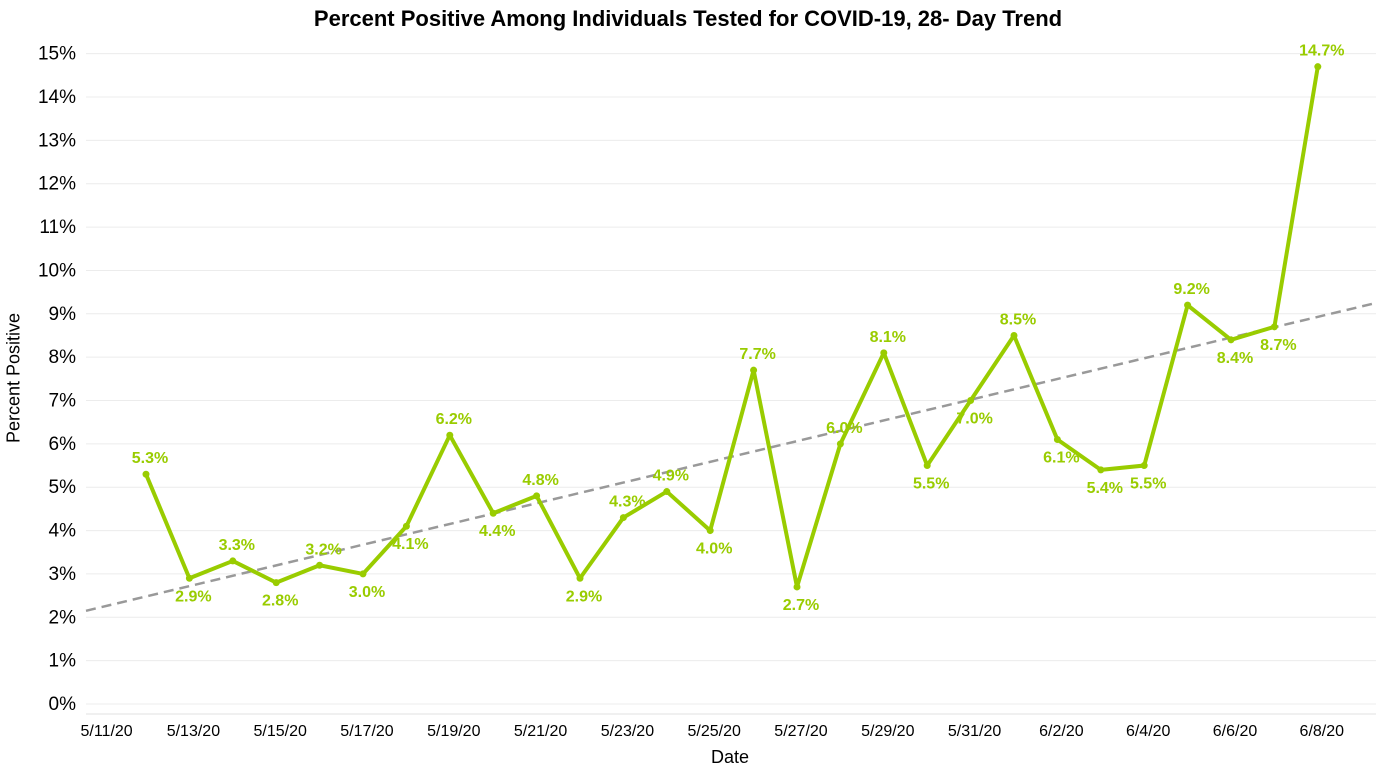 Image resolution: width=1376 pixels, height=782 pixels. Describe the element at coordinates (63, 531) in the screenshot. I see `y-tick-label: 4%` at that location.